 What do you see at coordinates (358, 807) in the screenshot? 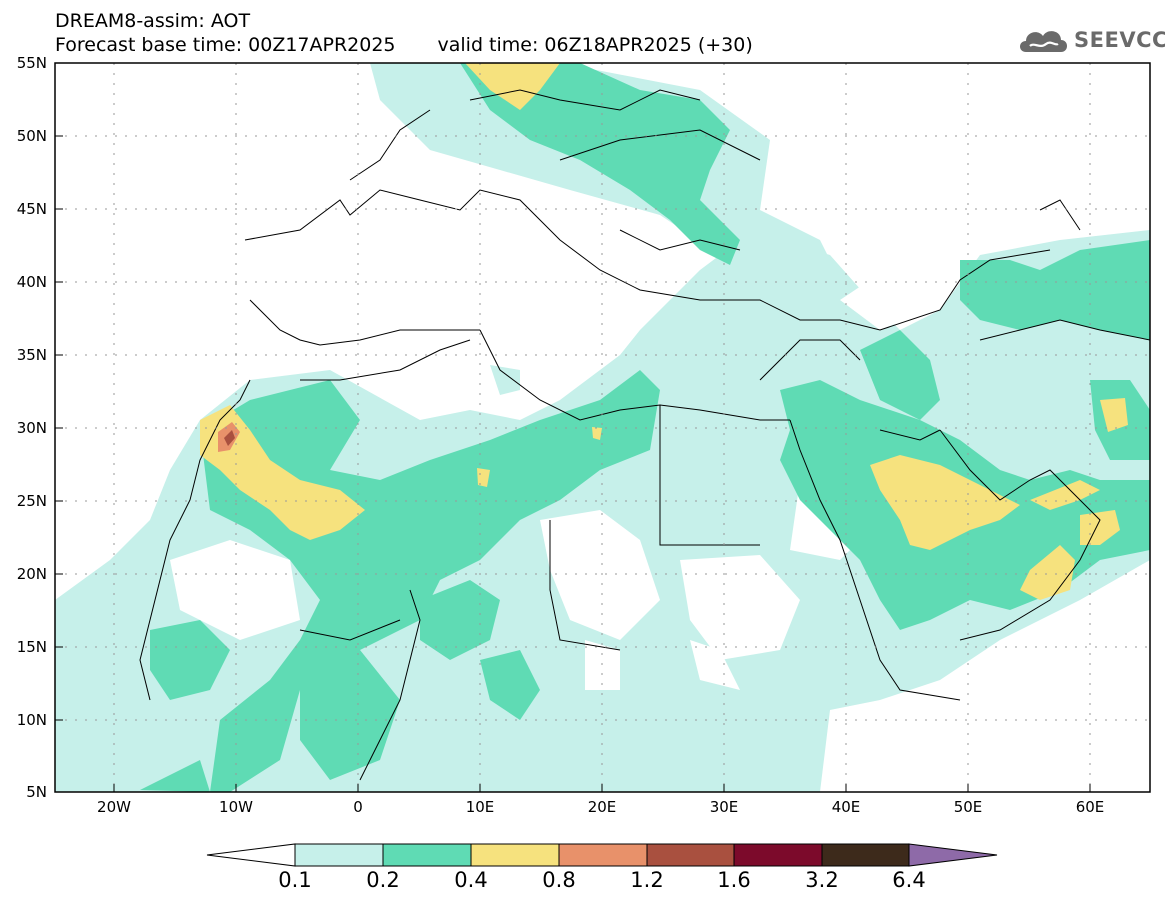
I see `lon-label: 0` at bounding box center [358, 807].